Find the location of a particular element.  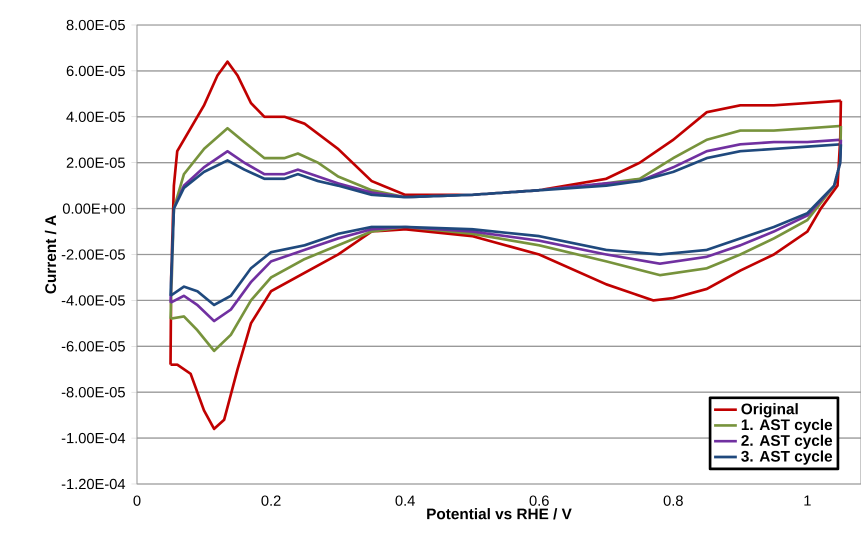

y-tick-label: -6.00E-05 is located at coordinates (93, 346).